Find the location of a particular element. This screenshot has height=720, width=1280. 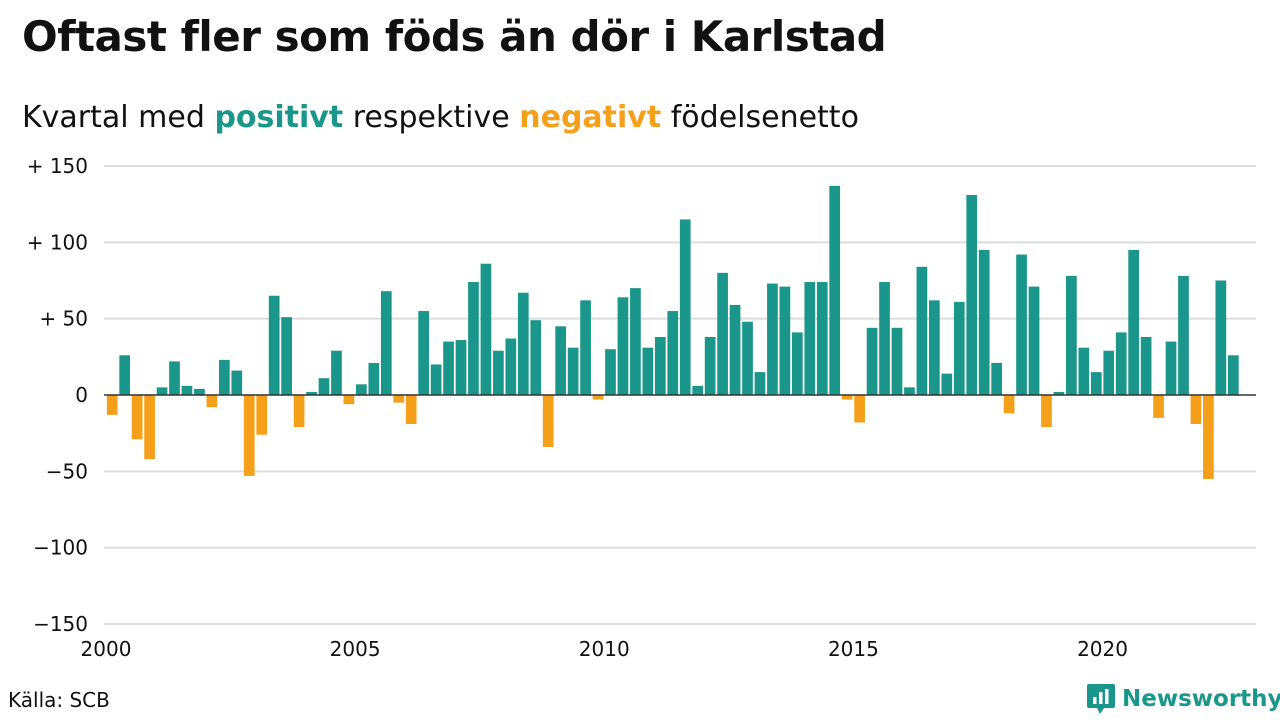

chart-title: Oftast fler som föds än dör i Karlstad is located at coordinates (454, 36).